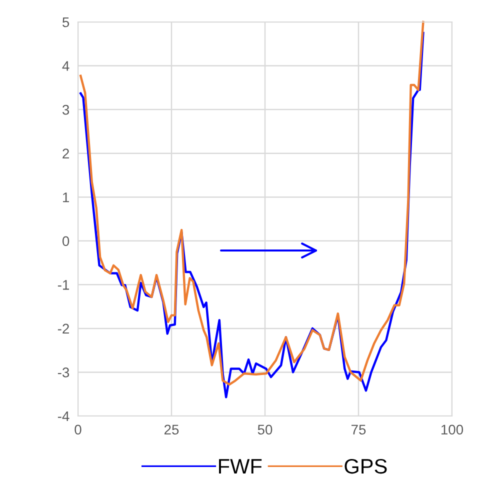 The image size is (485, 477). I want to click on y-tick-label: -2, so click(63, 329).